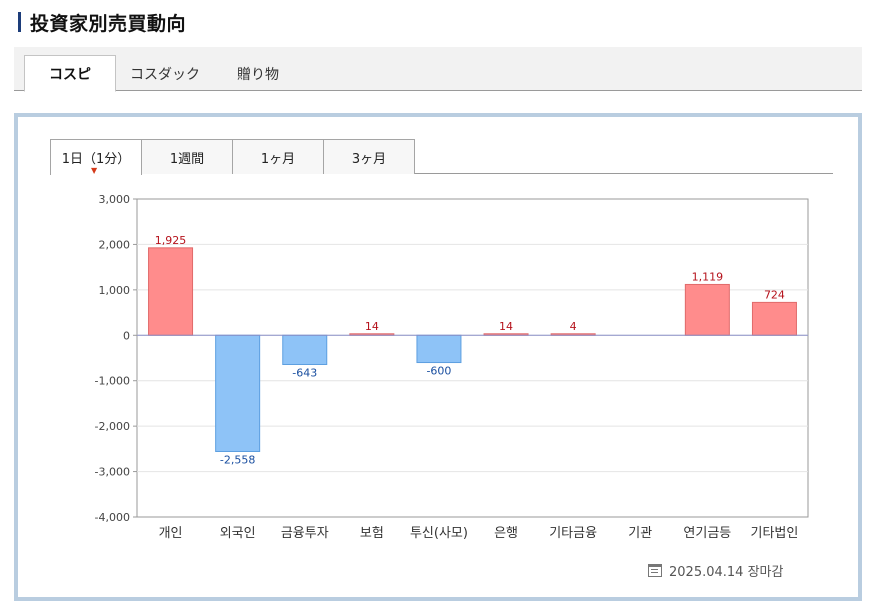  Describe the element at coordinates (372, 533) in the screenshot. I see `category-label-3: 보험` at that location.